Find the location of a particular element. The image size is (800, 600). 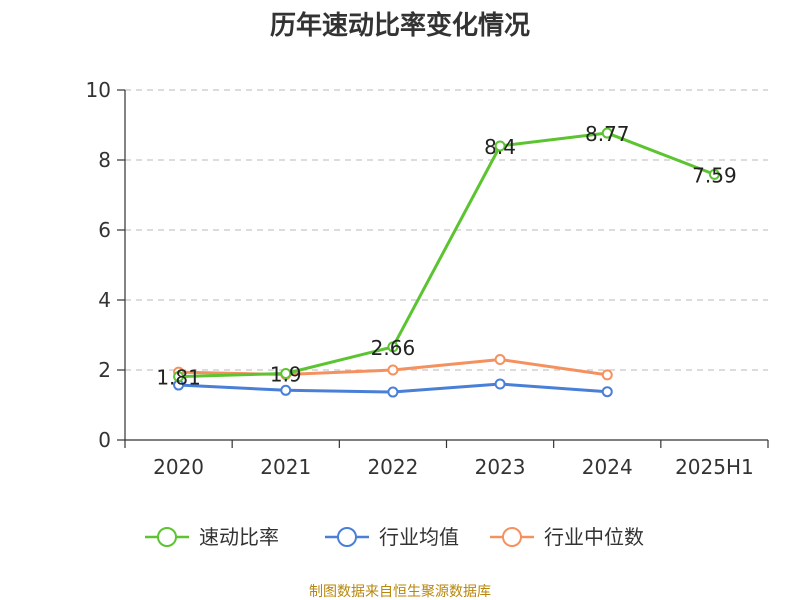

x-tick-label: 2023 is located at coordinates (500, 467).